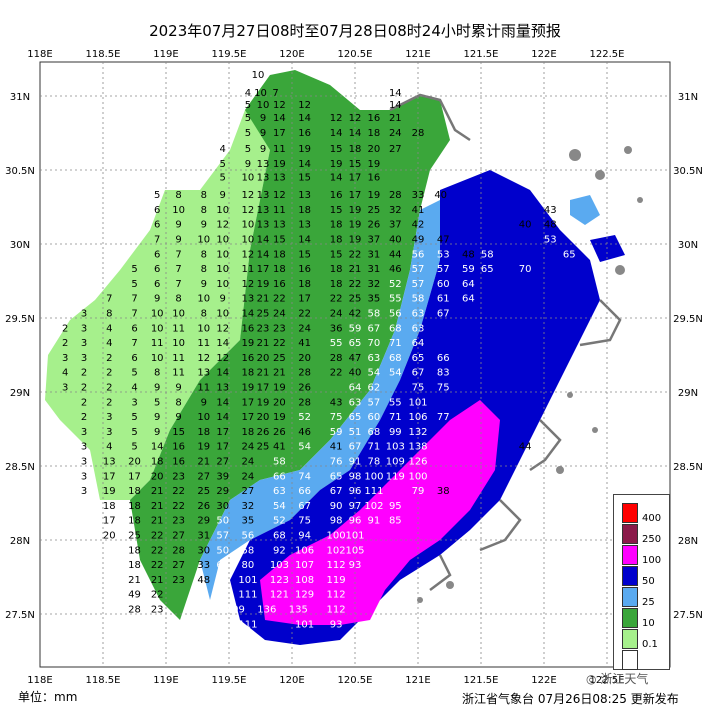  I want to click on rainfall-value: 33, so click(418, 195).